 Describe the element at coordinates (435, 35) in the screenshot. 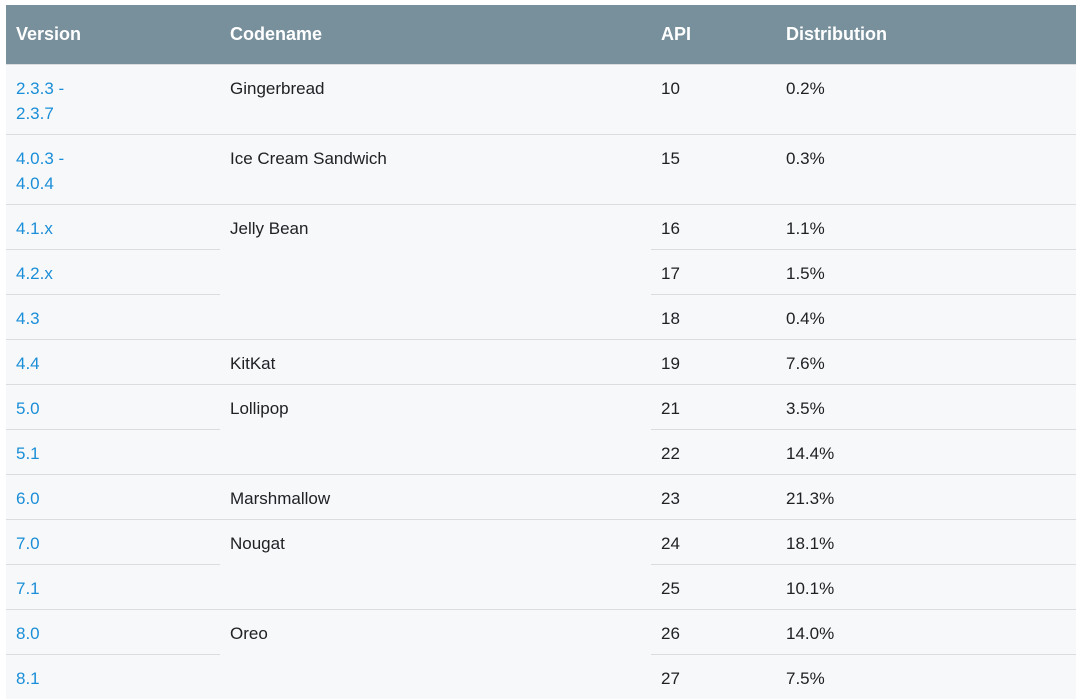

I see `header-codename: Codename` at that location.